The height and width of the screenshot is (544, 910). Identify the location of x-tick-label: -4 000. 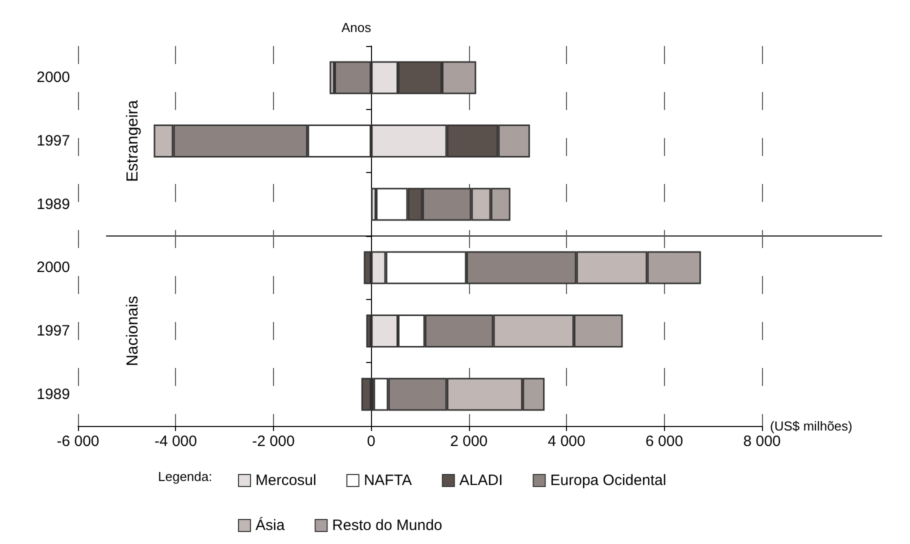
(175, 441).